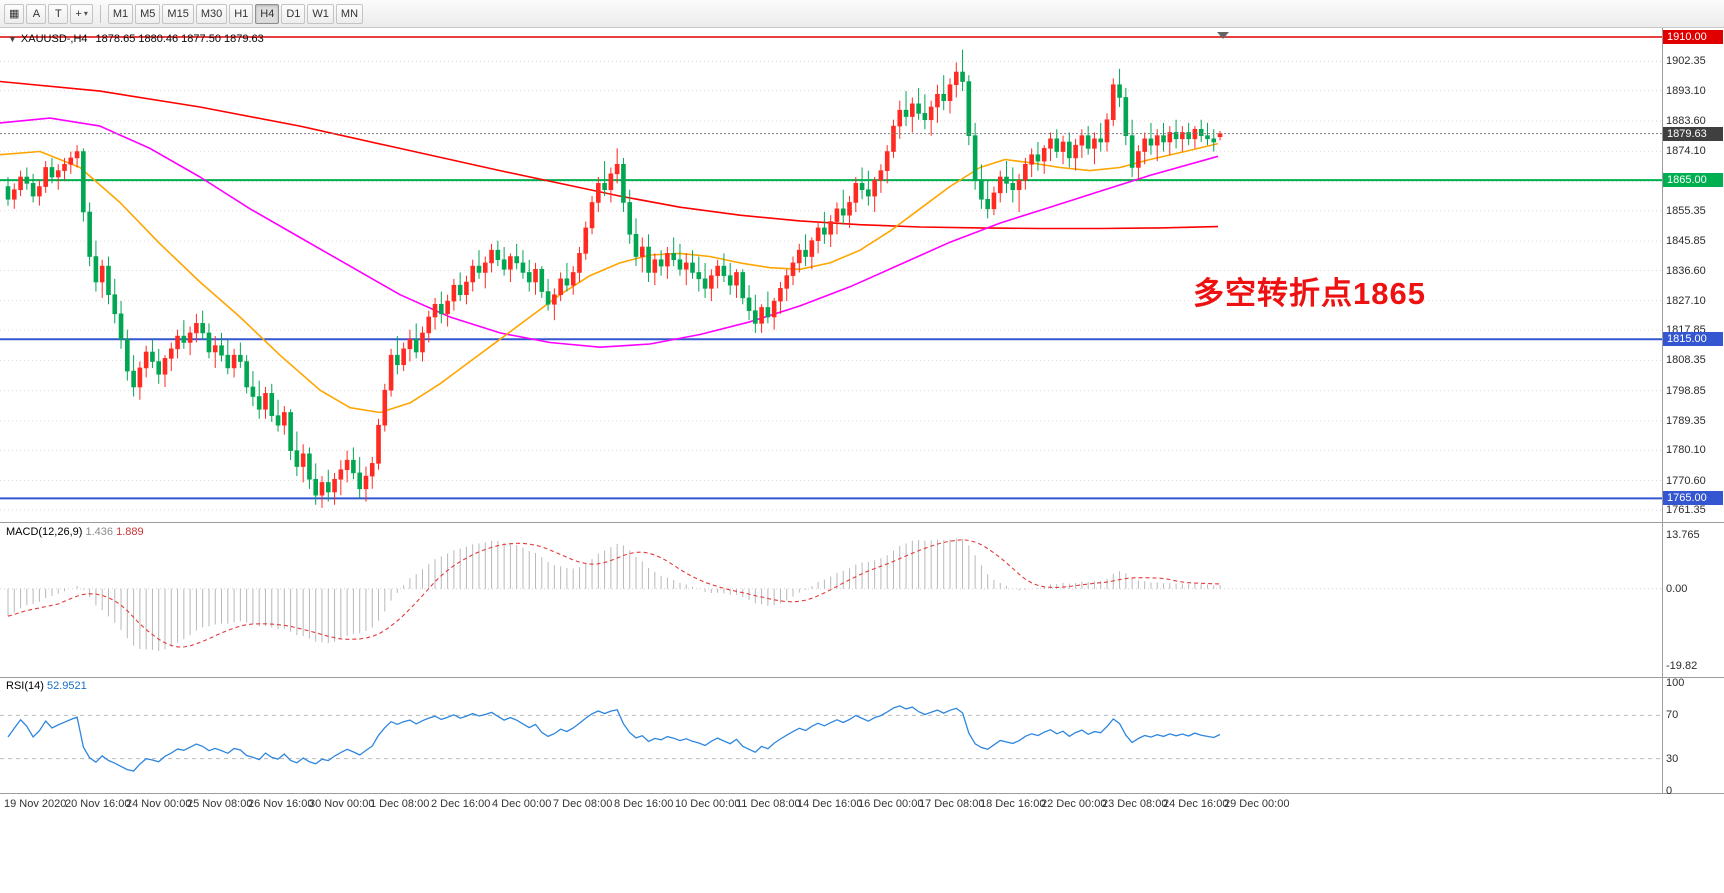 Image resolution: width=1724 pixels, height=893 pixels. Describe the element at coordinates (58, 13) in the screenshot. I see `text-tool-button: T` at that location.